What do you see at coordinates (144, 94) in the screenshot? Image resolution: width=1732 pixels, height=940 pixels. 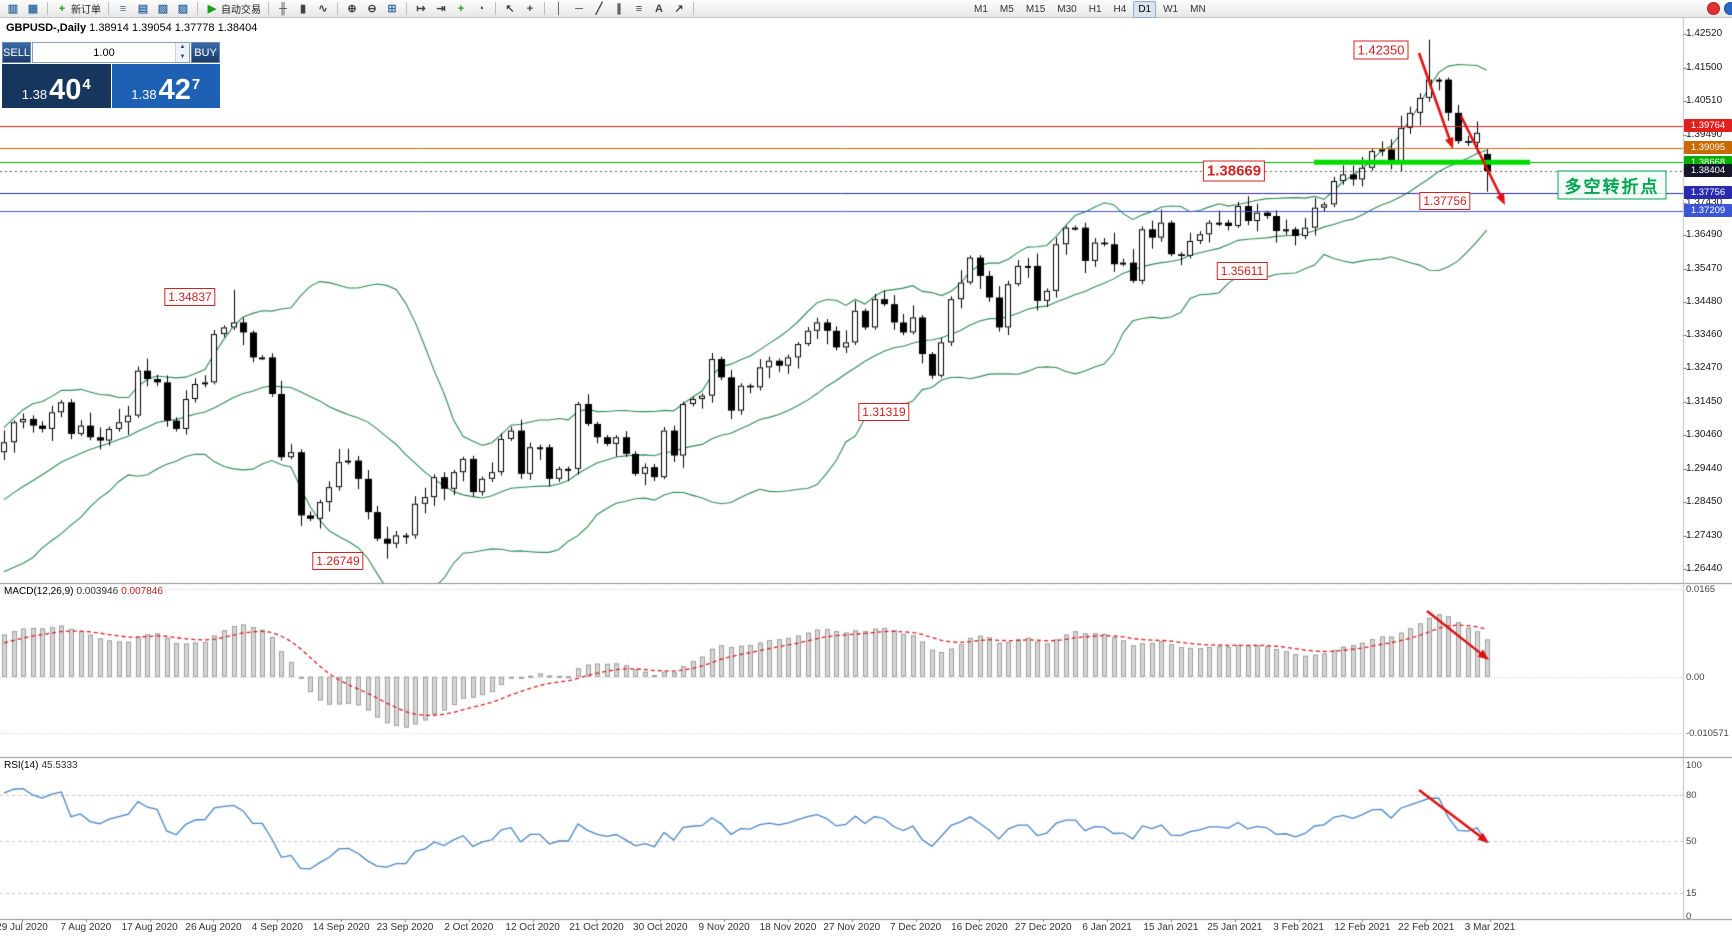 I see `buy-price-base: 1.38` at bounding box center [144, 94].